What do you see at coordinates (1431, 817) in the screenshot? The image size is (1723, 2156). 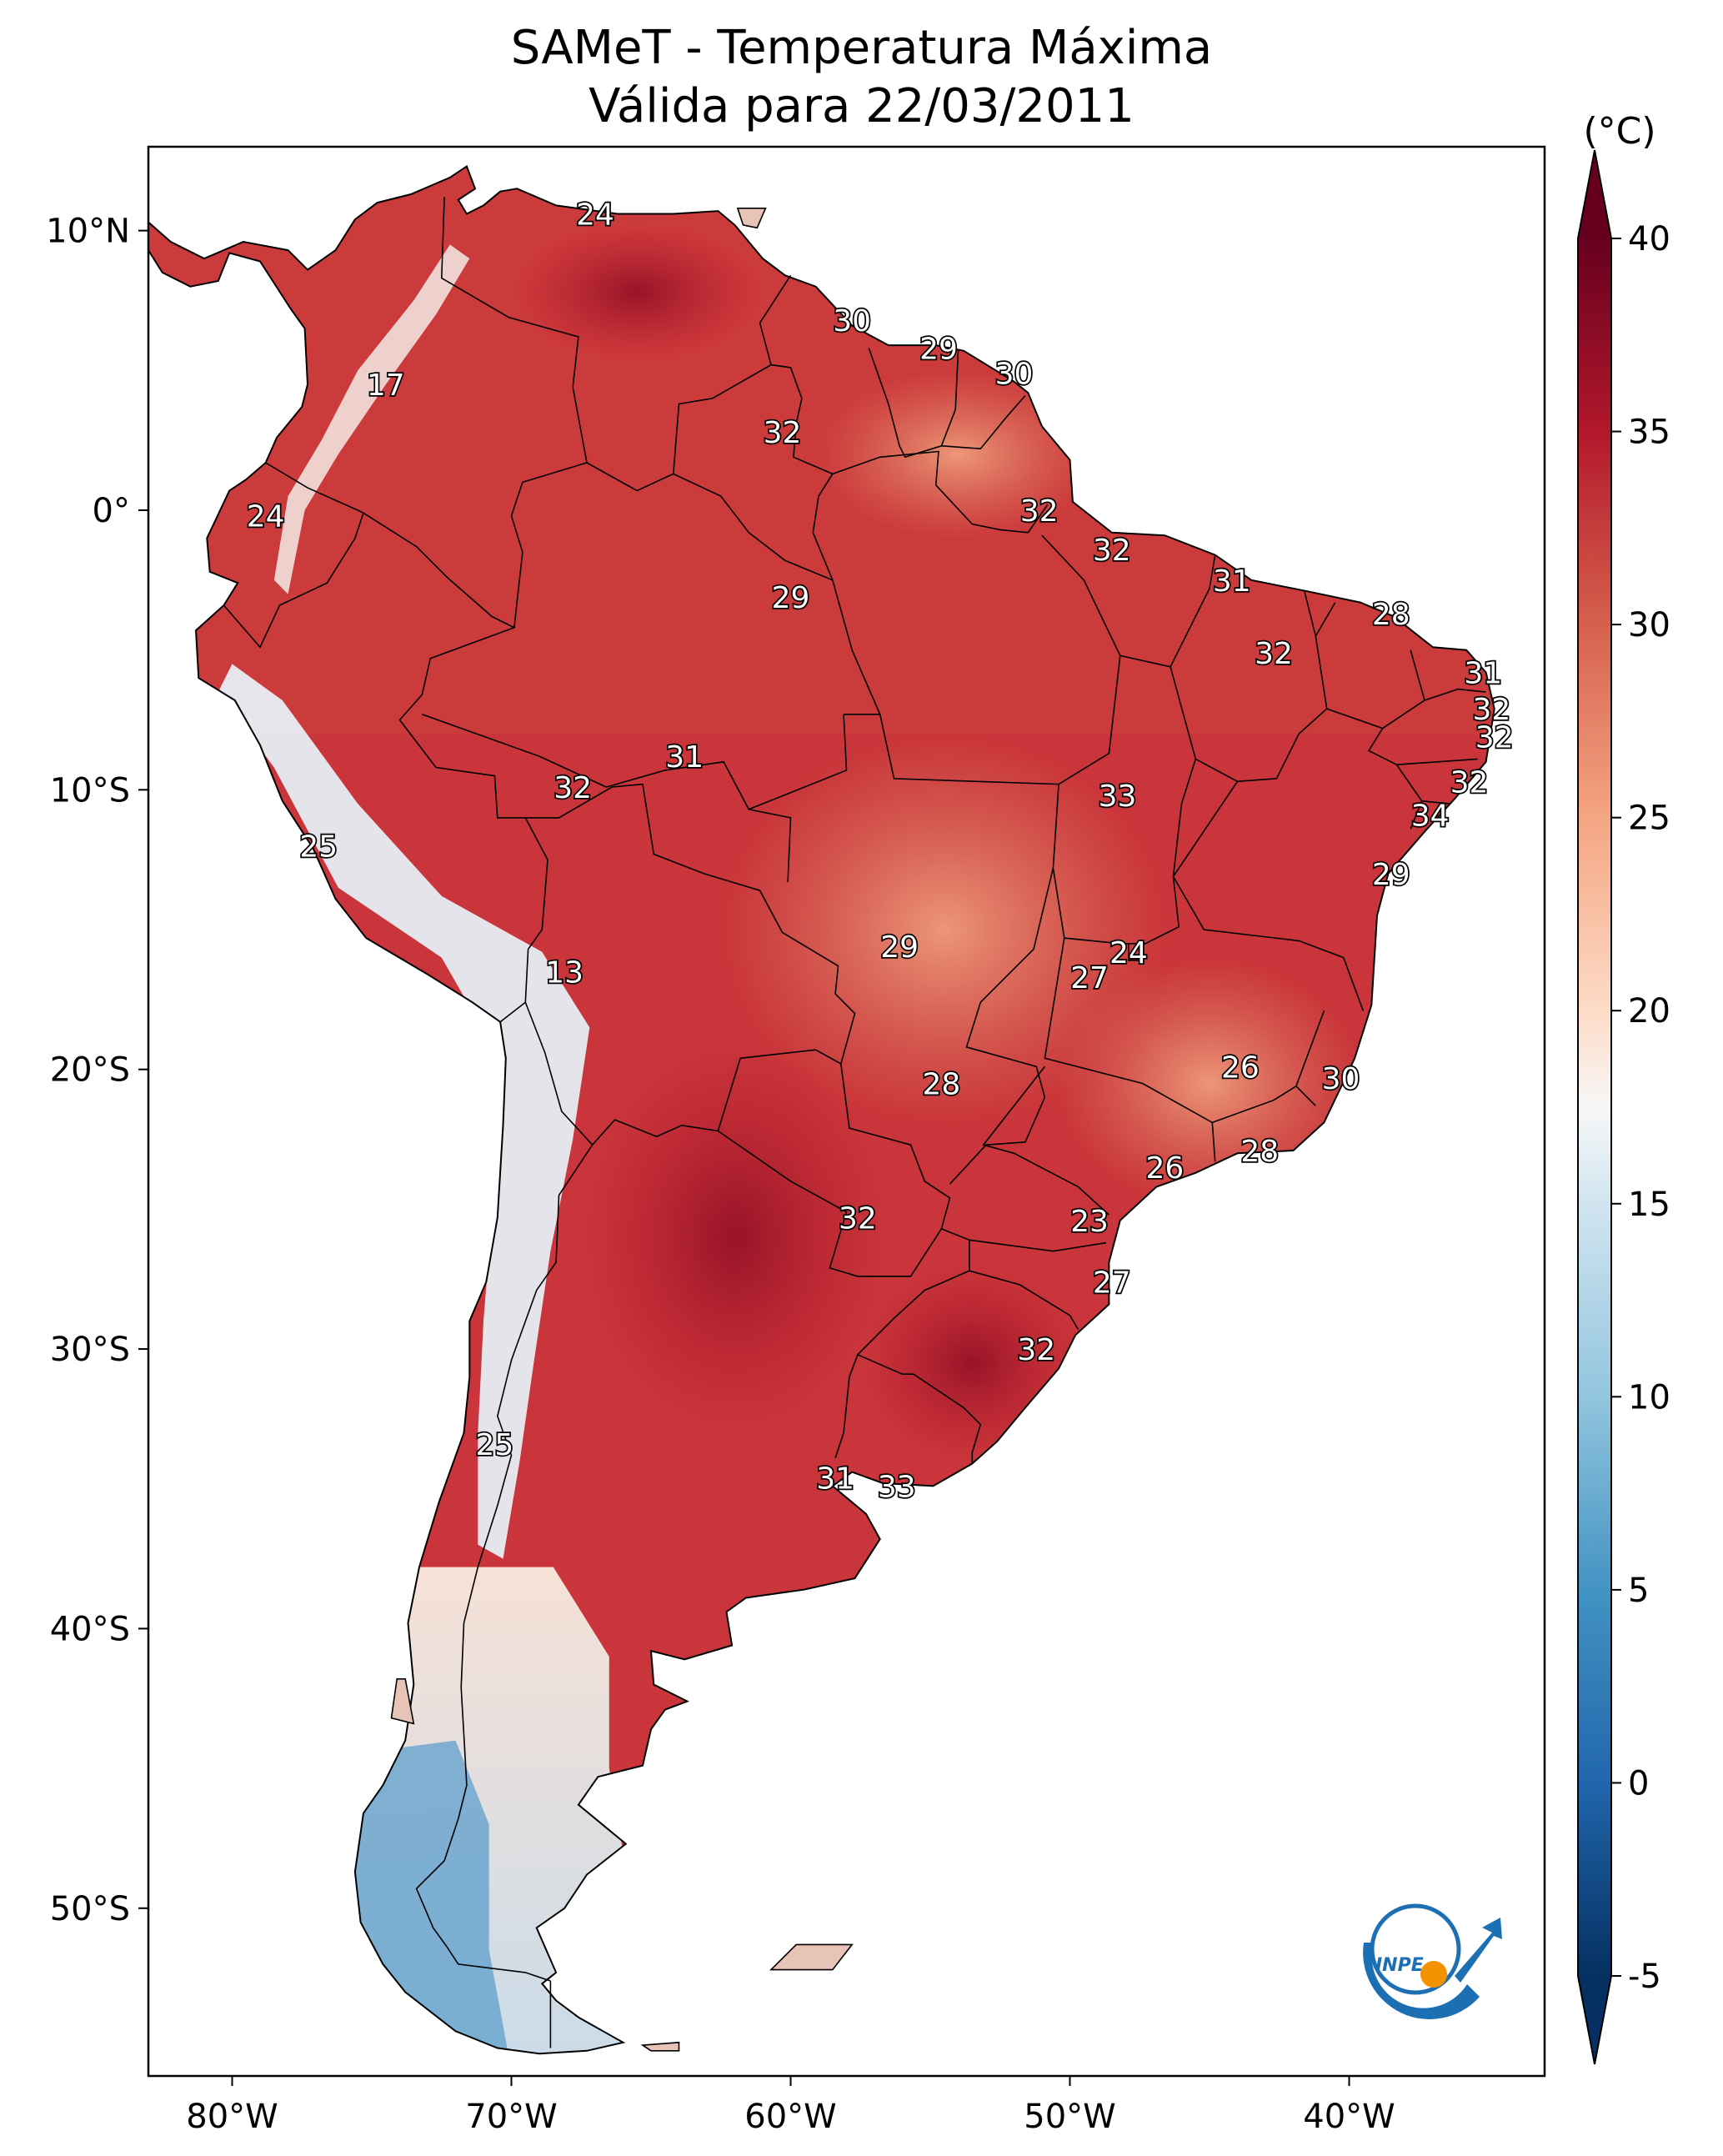 I see `city-temperature-label: 34` at bounding box center [1431, 817].